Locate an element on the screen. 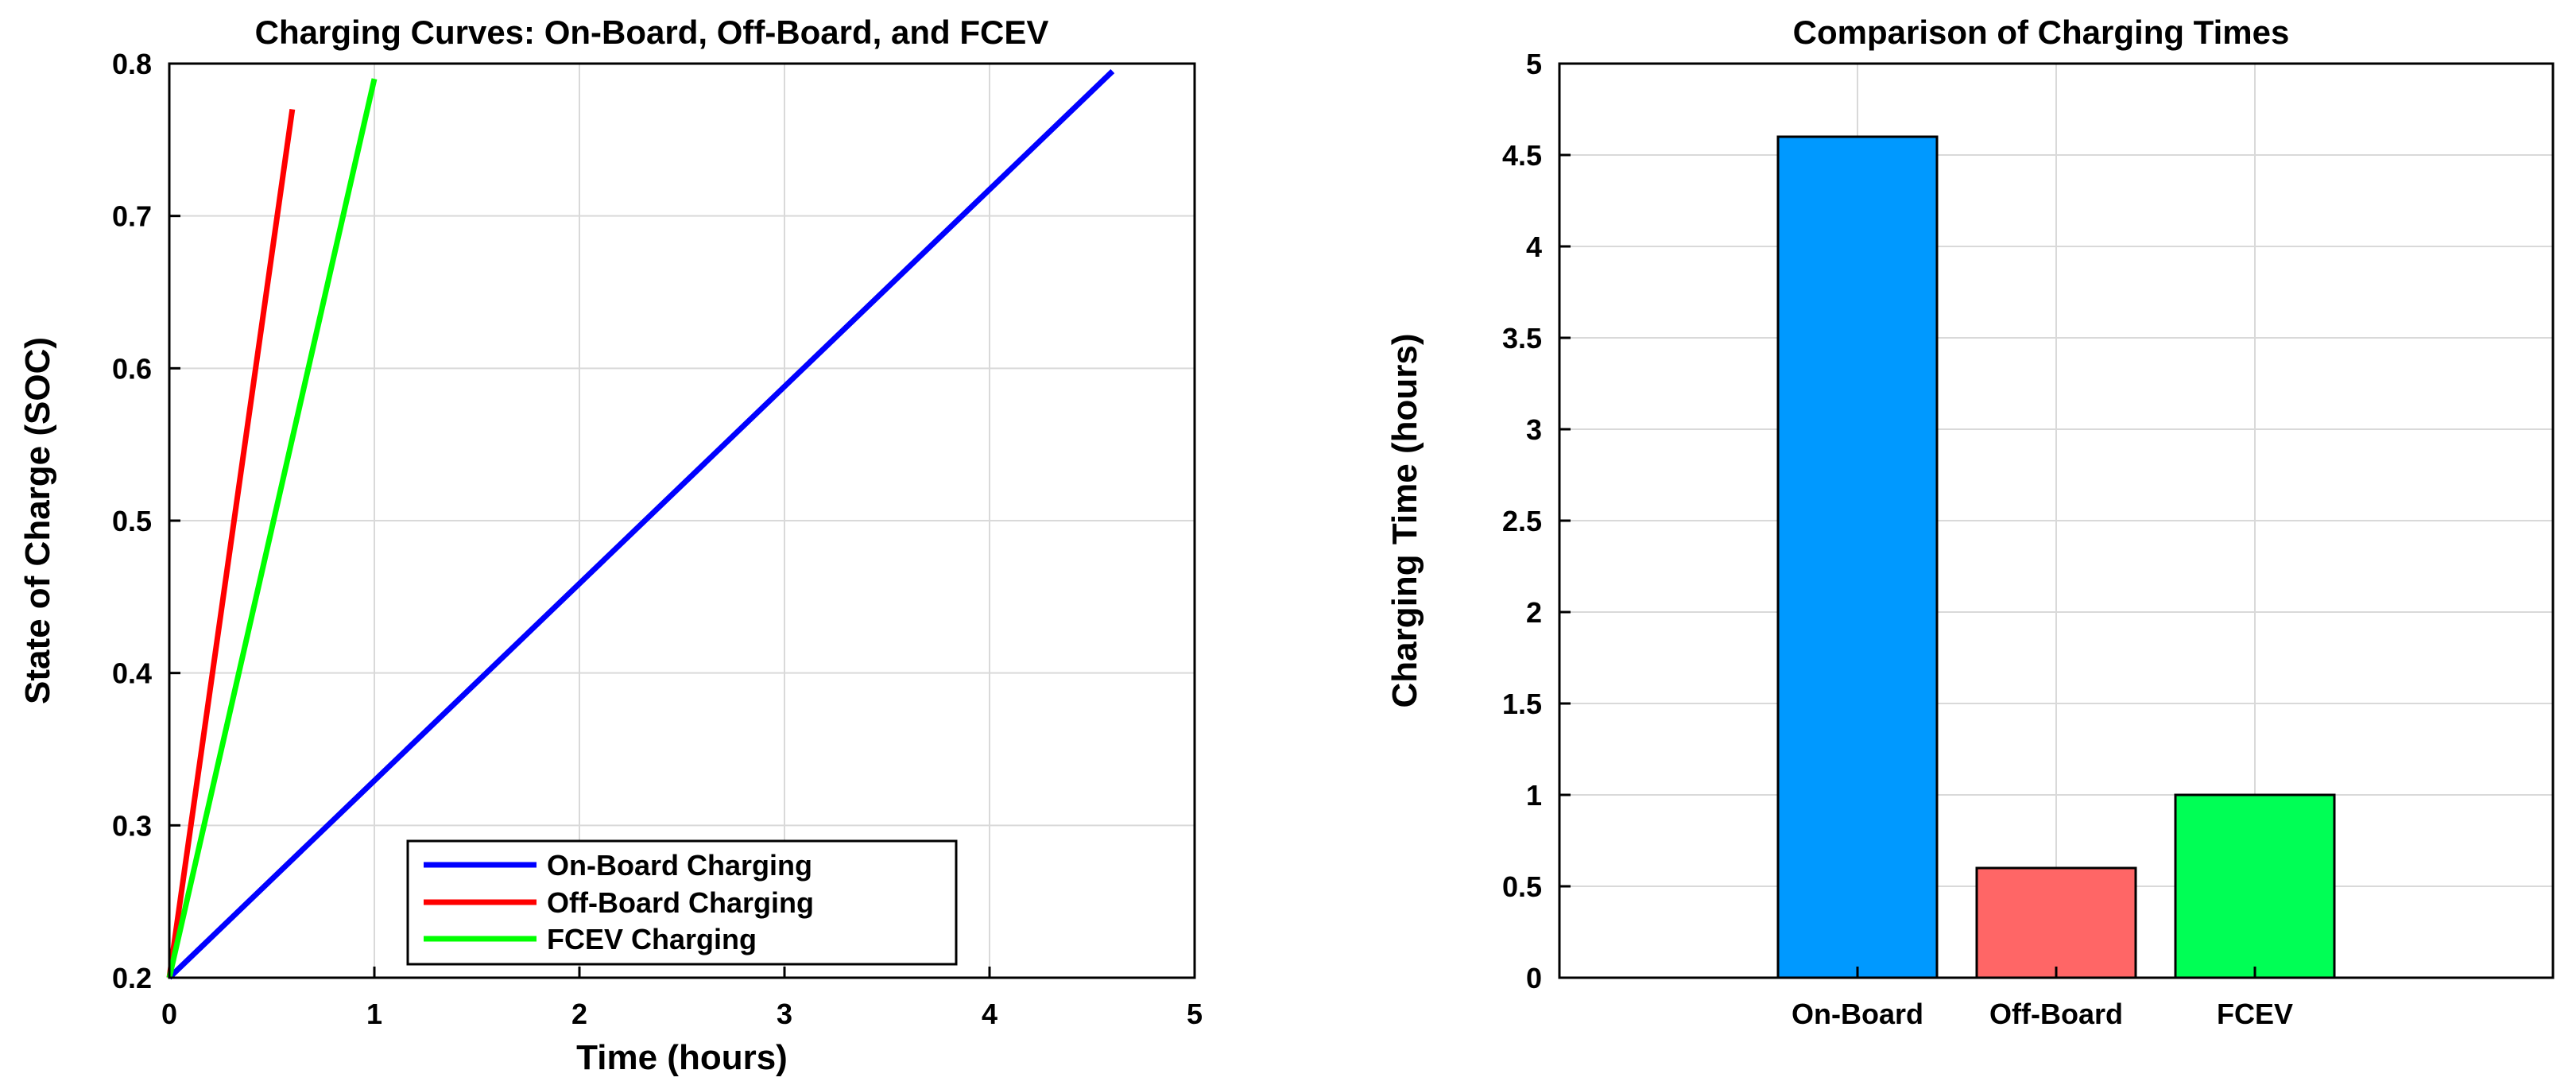 This screenshot has height=1089, width=2576. y-tick-label: 4 is located at coordinates (1534, 247).